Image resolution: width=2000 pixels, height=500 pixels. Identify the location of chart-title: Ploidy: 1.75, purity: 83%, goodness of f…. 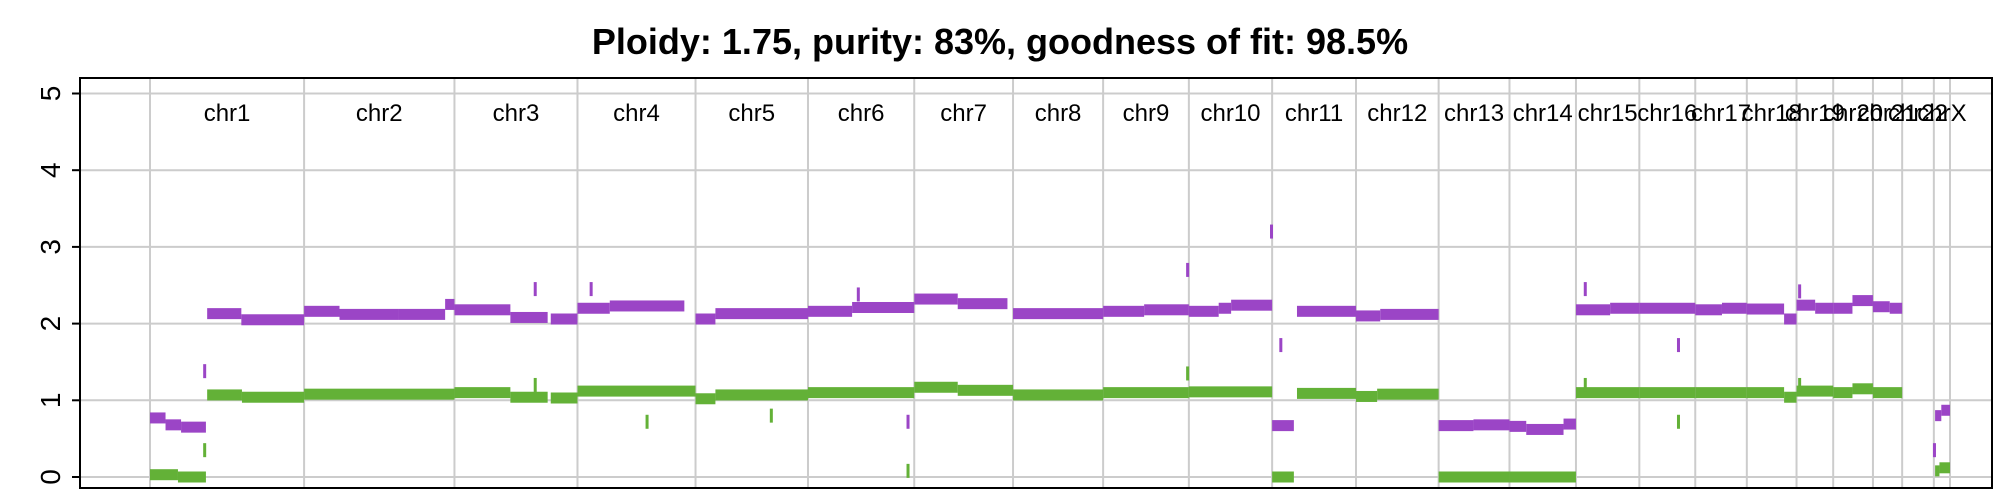
(1000, 41).